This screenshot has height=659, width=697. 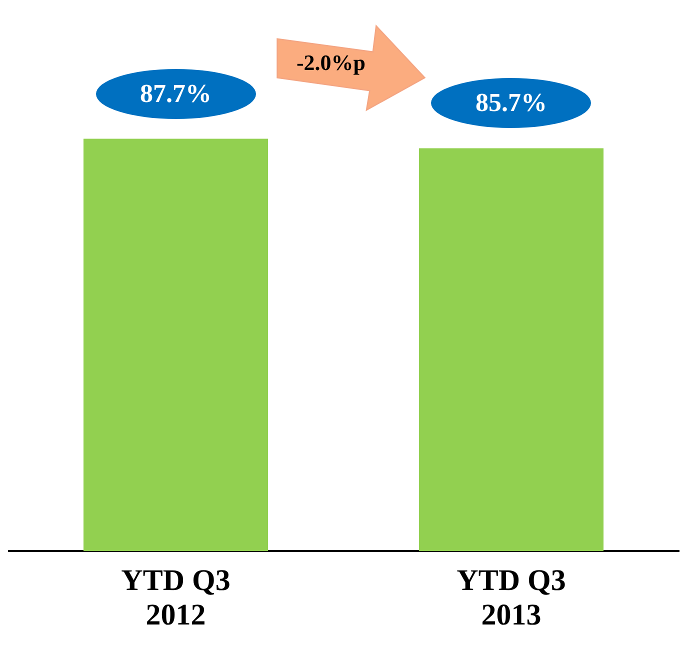 I want to click on x-tick-label: YTD Q3 2012, so click(x=175, y=598).